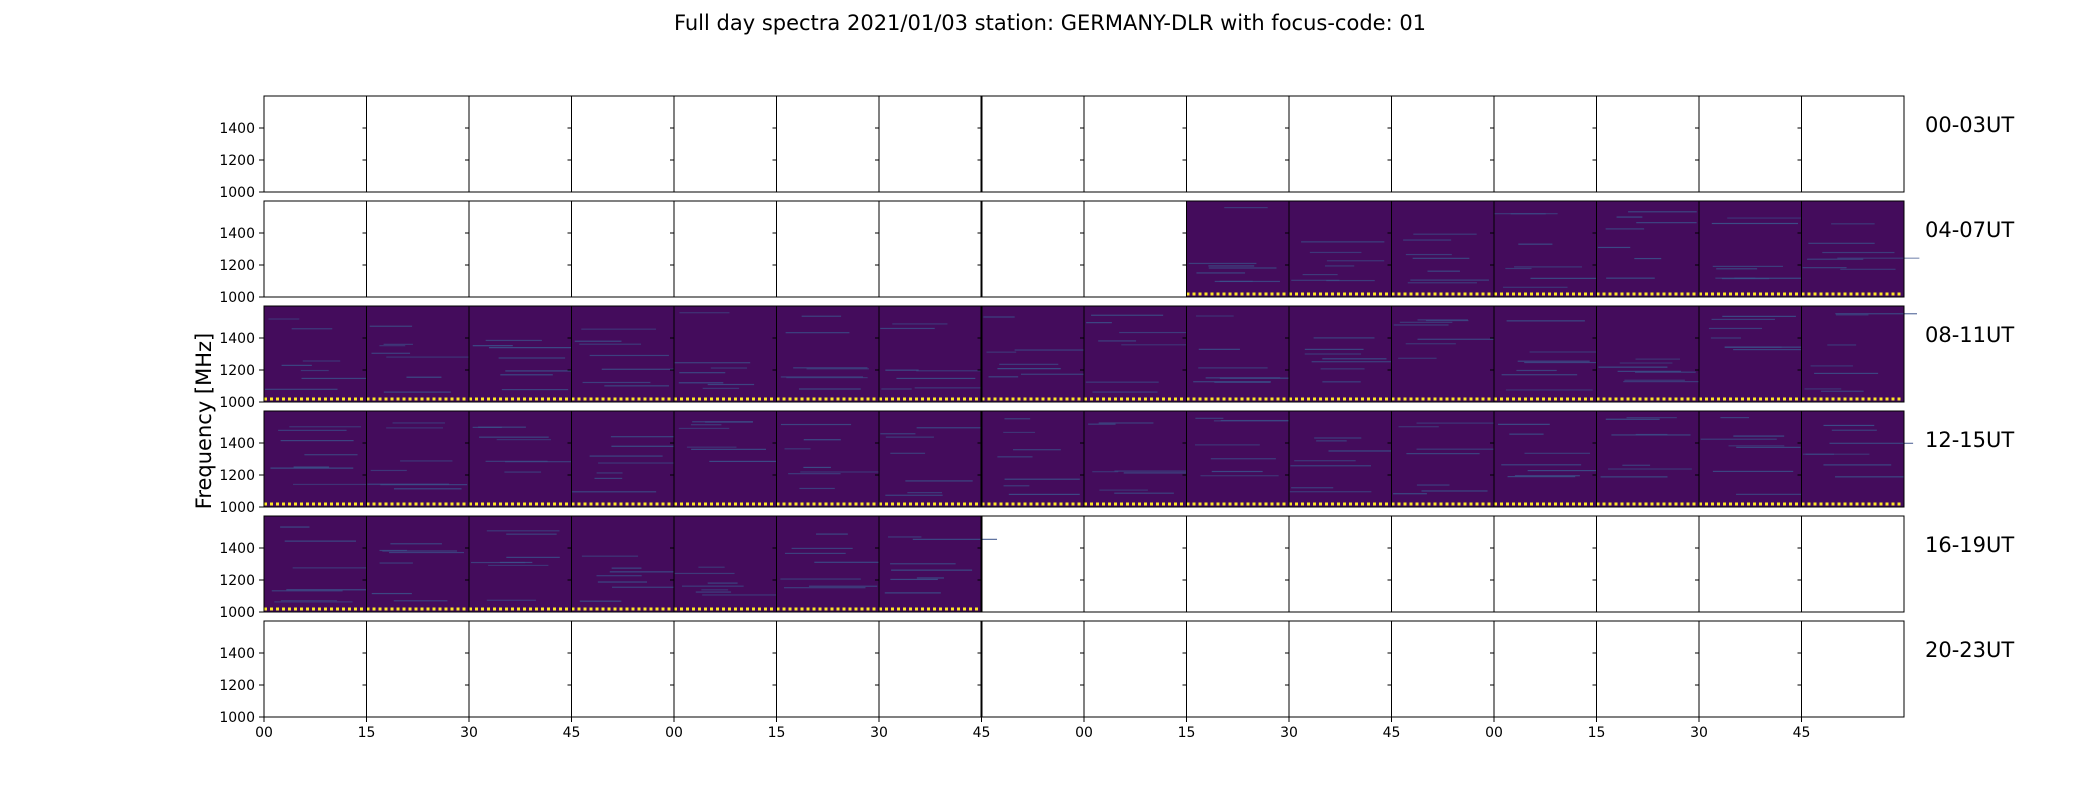  I want to click on spectra-row: 1000 1200 1400 08-11UT, so click(1116, 358).